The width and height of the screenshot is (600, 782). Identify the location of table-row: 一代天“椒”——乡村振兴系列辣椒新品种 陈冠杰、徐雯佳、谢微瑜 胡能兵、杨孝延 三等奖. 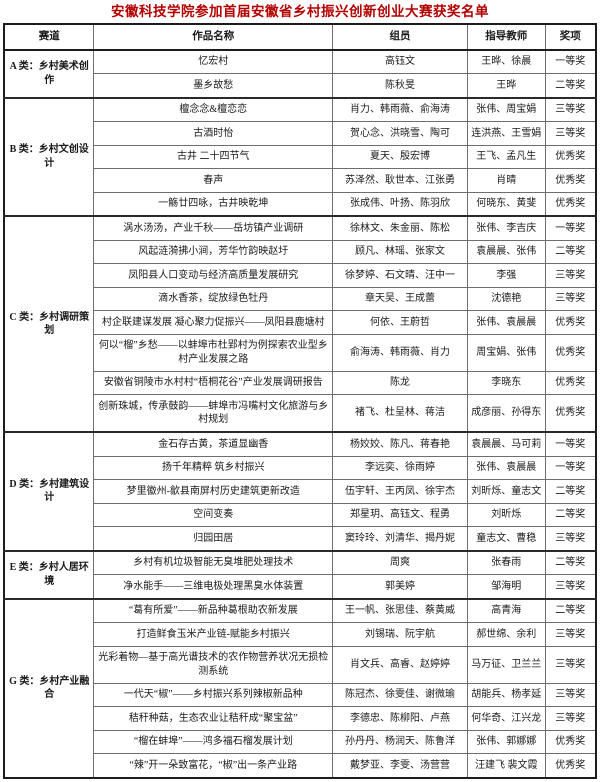
(300, 694).